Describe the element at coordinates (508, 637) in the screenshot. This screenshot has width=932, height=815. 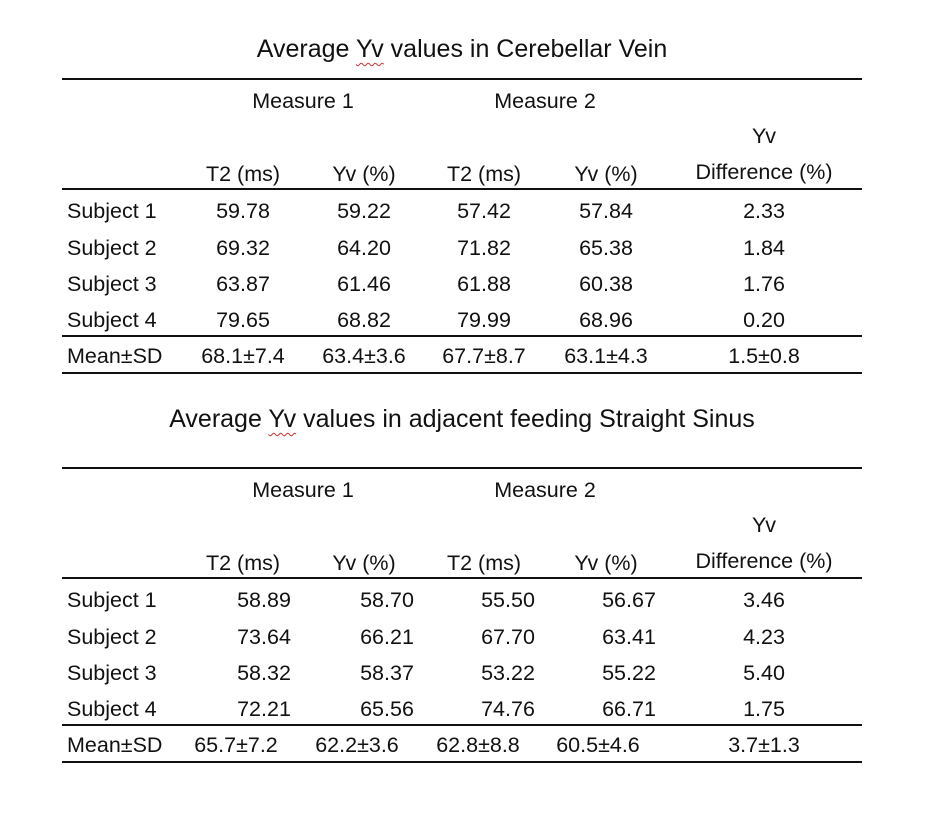
I see `table-cell: 67.70` at that location.